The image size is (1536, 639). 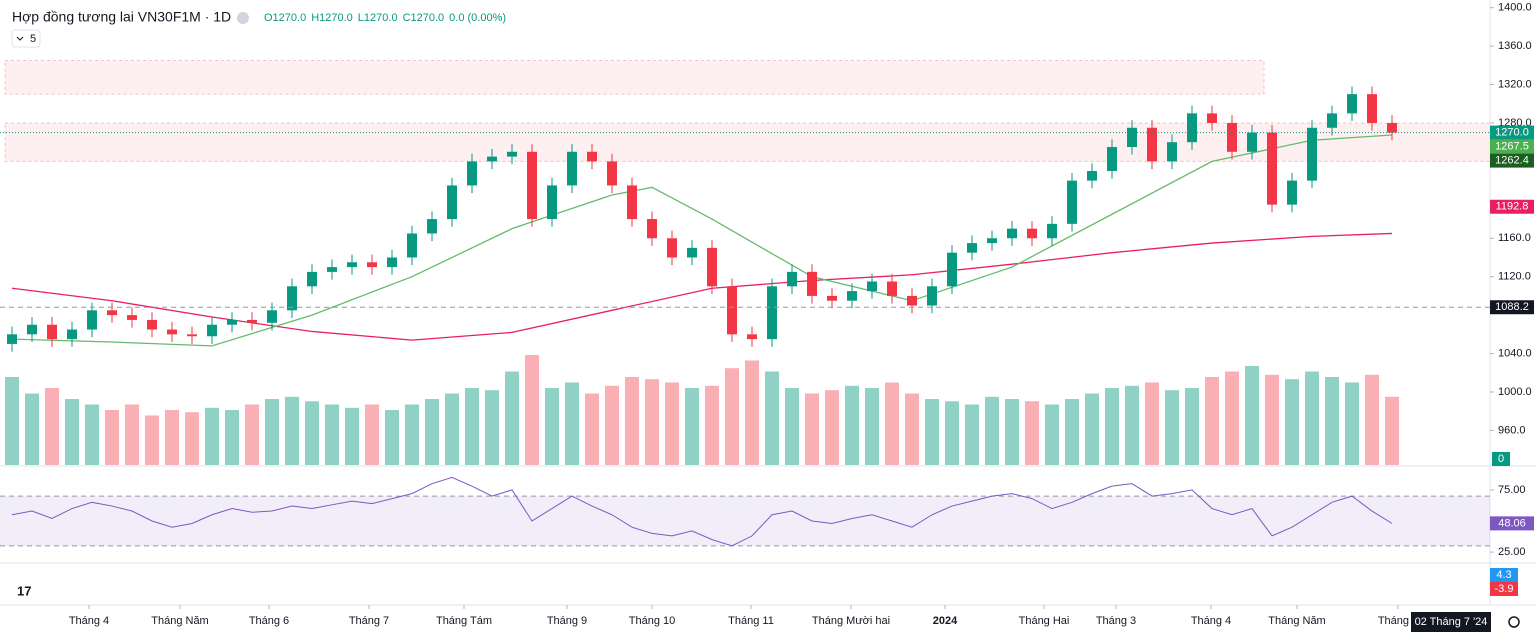 What do you see at coordinates (634, 77) in the screenshot?
I see `zone` at bounding box center [634, 77].